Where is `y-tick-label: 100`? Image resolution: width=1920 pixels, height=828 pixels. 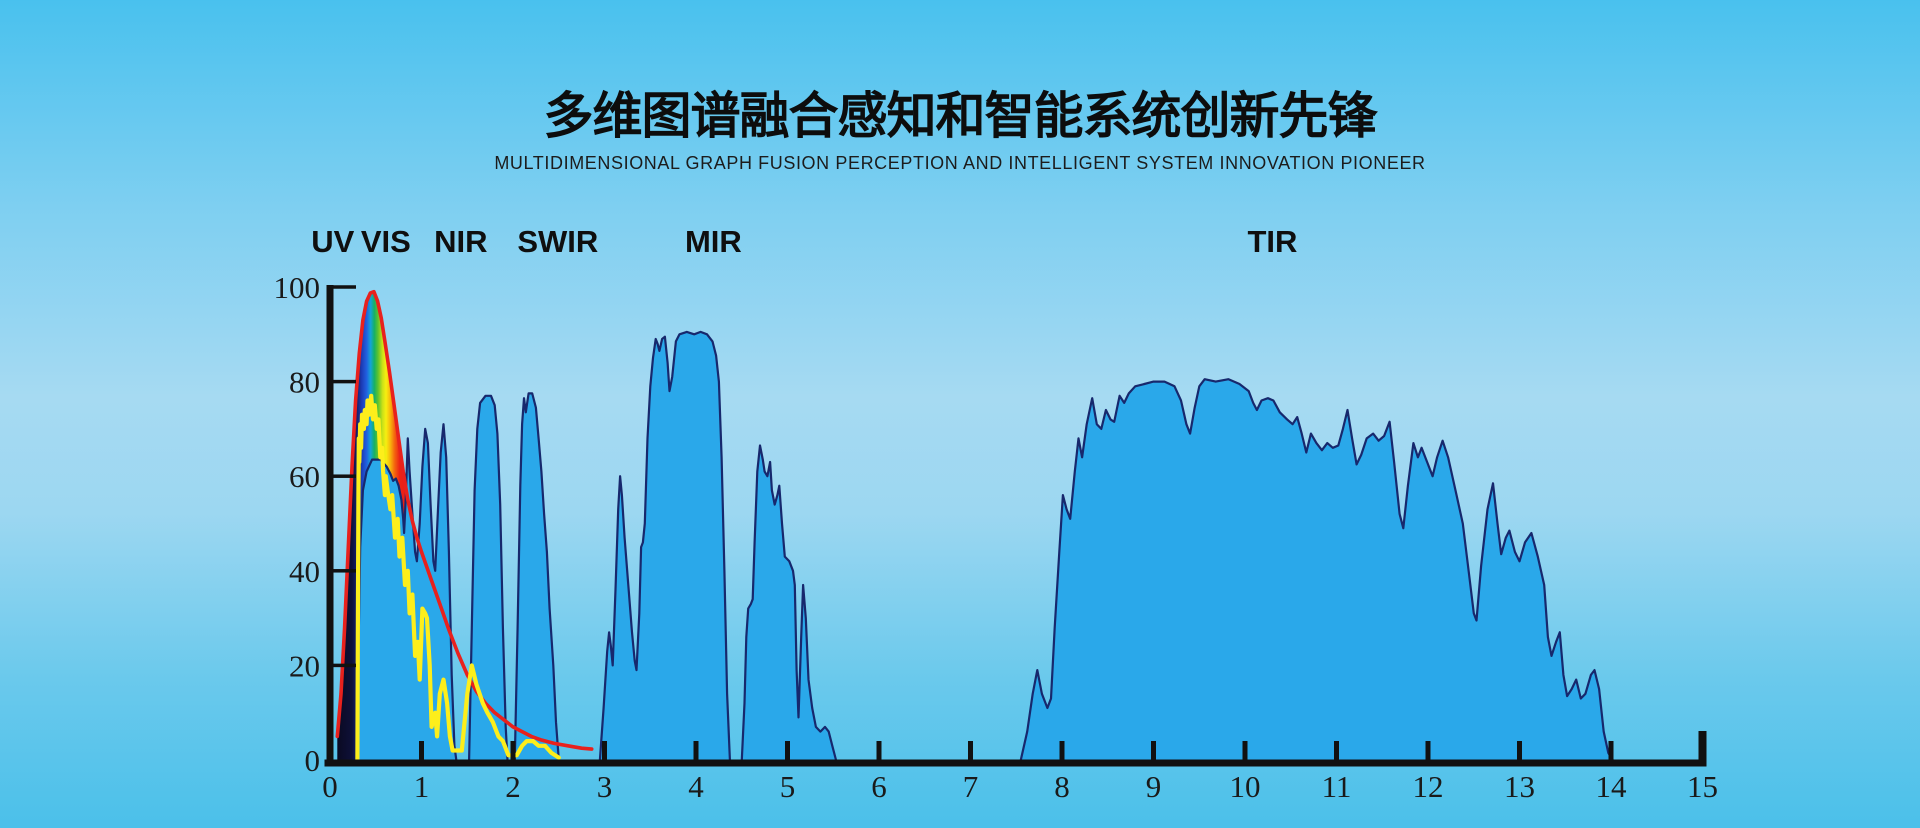
y-tick-label: 100 is located at coordinates (297, 287).